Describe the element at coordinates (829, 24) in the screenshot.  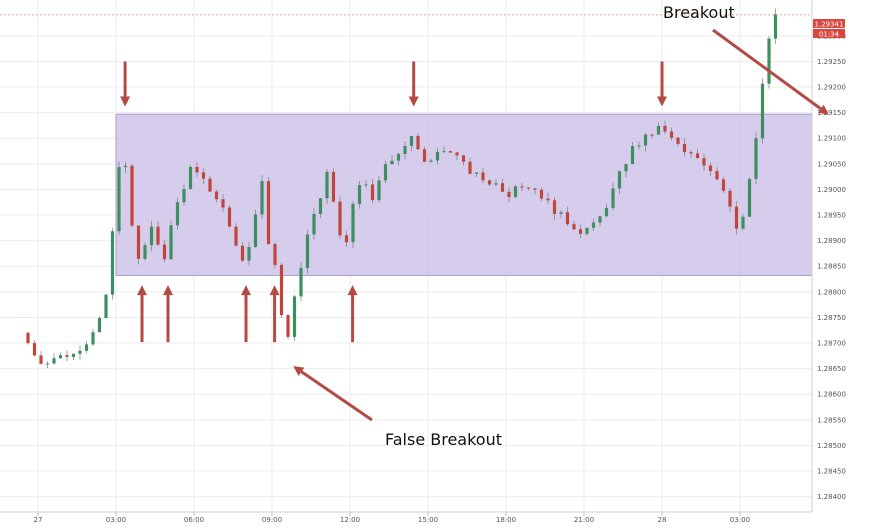
I see `current-price-label: 1.29341` at that location.